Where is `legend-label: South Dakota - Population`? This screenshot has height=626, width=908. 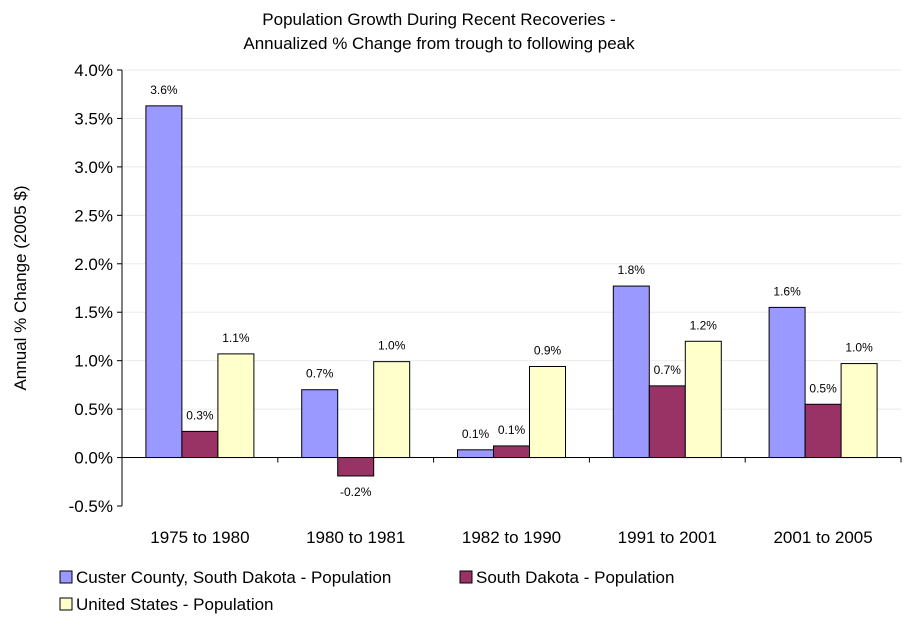 legend-label: South Dakota - Population is located at coordinates (575, 577).